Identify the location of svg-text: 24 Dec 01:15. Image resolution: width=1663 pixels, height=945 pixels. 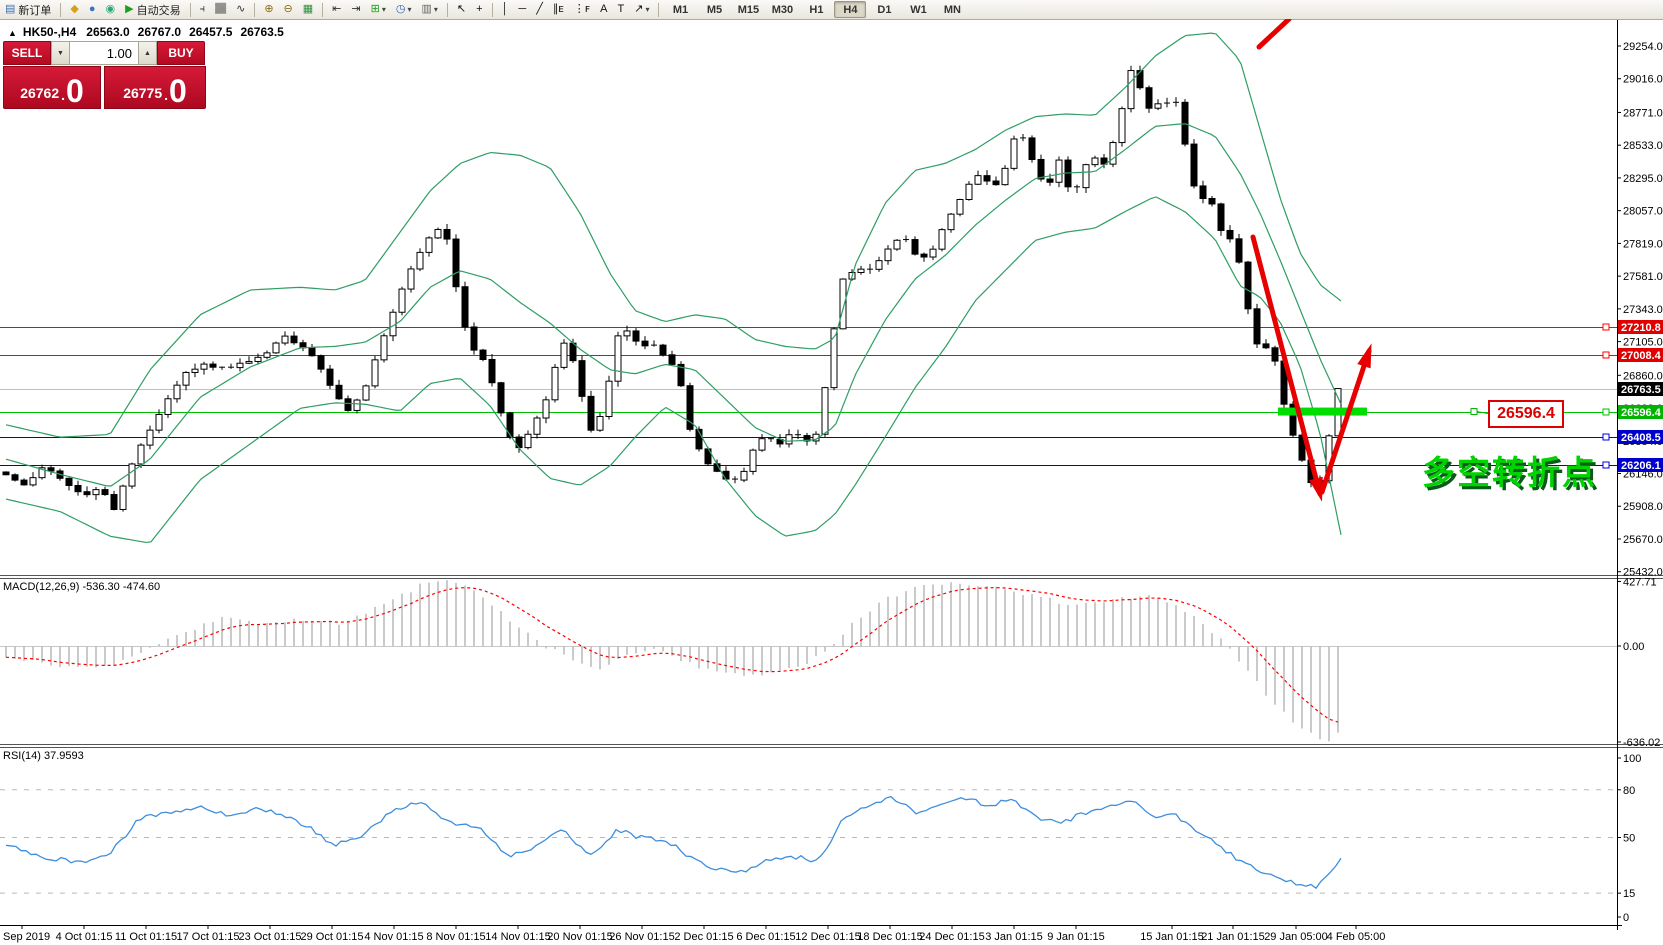
(951, 937).